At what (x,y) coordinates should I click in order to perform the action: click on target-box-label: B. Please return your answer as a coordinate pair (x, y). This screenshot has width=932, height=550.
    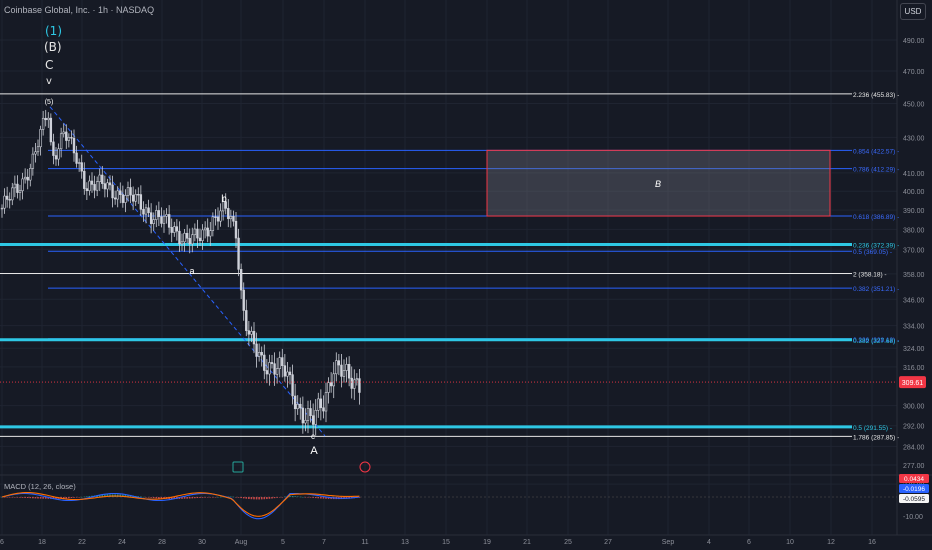
    Looking at the image, I should click on (658, 184).